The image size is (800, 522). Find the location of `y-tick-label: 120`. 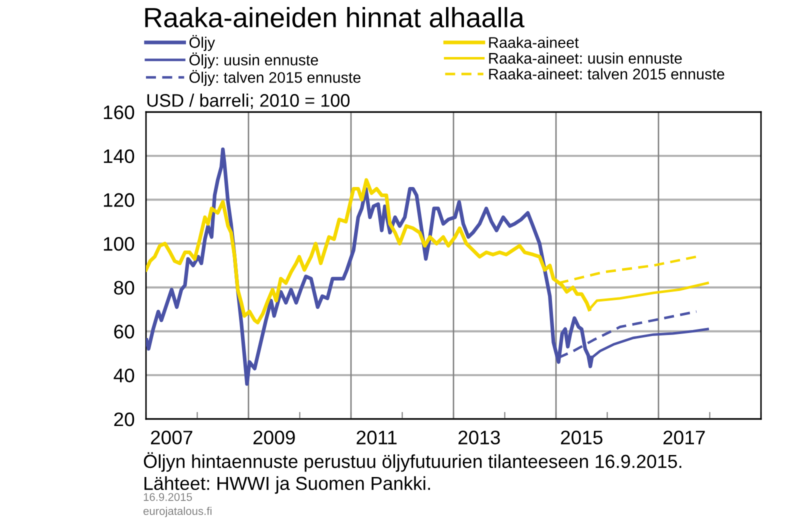

y-tick-label: 120 is located at coordinates (119, 200).